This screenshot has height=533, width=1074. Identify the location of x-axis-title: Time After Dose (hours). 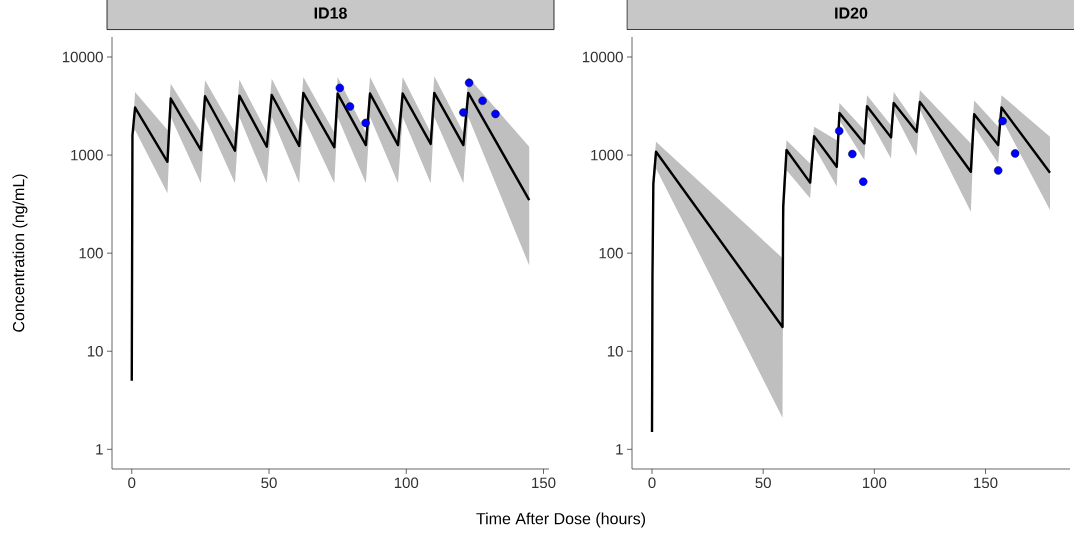
(561, 520).